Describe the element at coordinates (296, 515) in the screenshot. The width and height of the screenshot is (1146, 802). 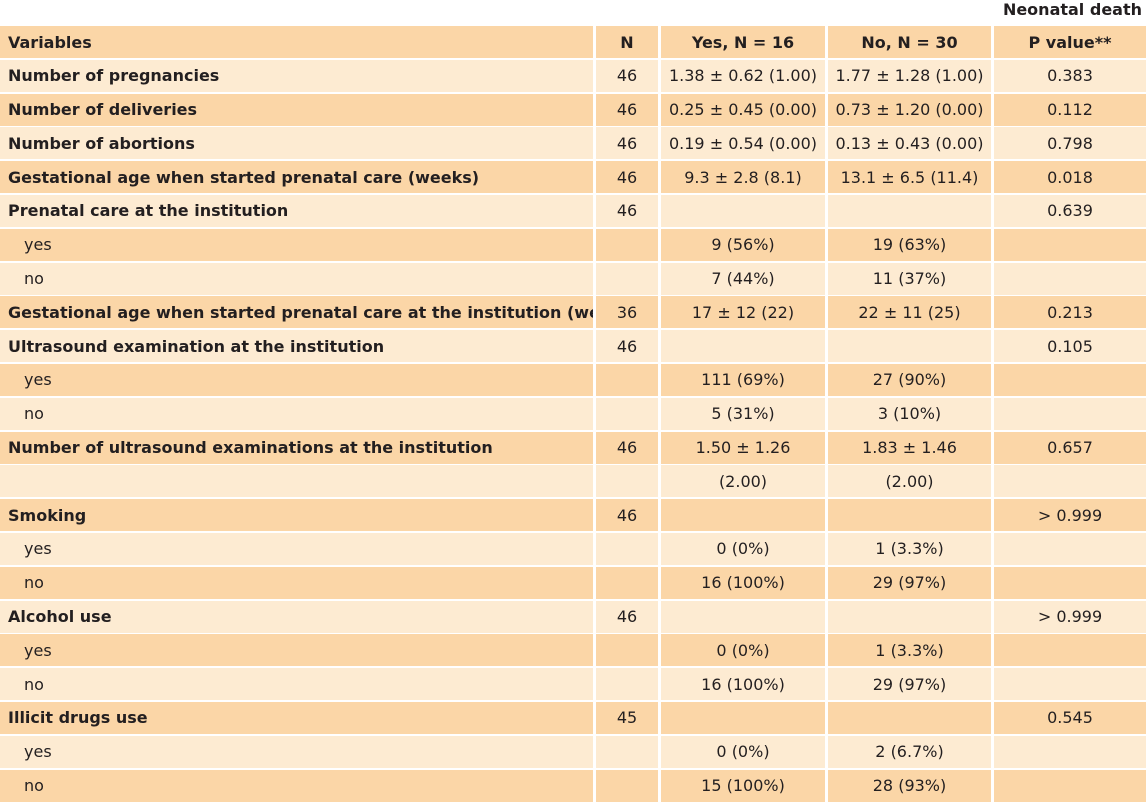
I see `variable-cell: Smoking` at that location.